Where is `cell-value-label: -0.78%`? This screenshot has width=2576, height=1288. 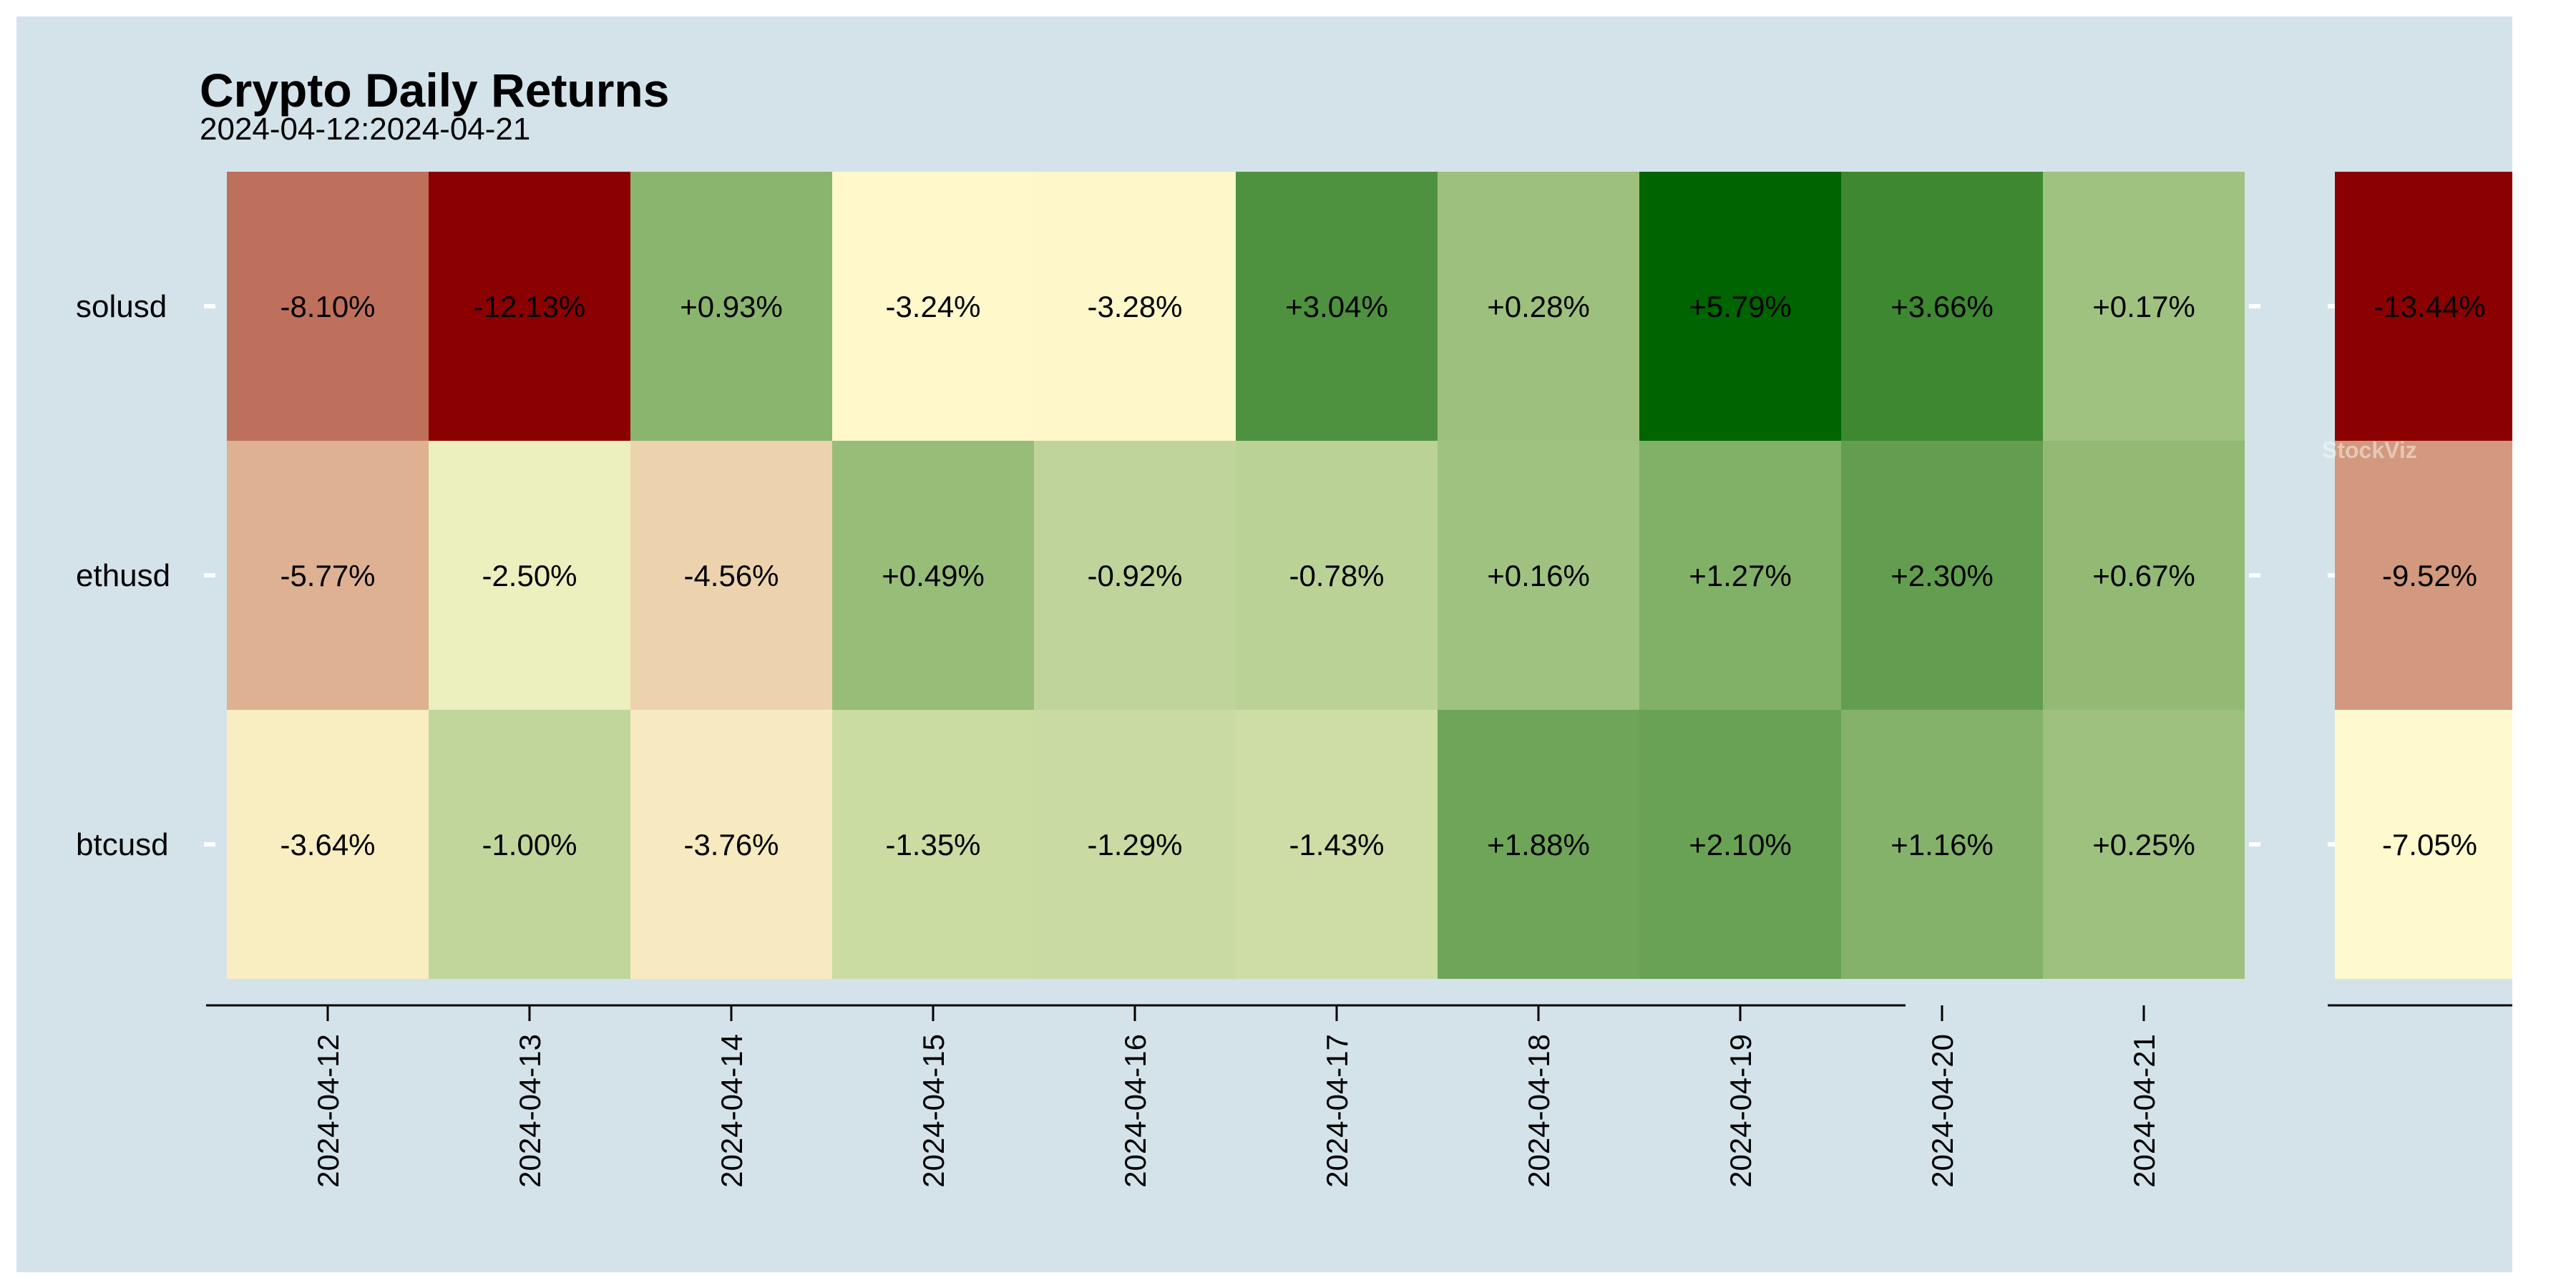 cell-value-label: -0.78% is located at coordinates (1336, 575).